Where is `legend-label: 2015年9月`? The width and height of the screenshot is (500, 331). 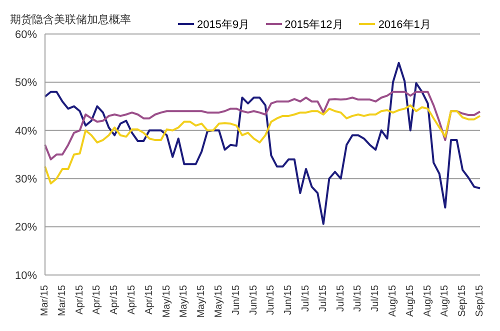
legend-label: 2015年9月 is located at coordinates (223, 25).